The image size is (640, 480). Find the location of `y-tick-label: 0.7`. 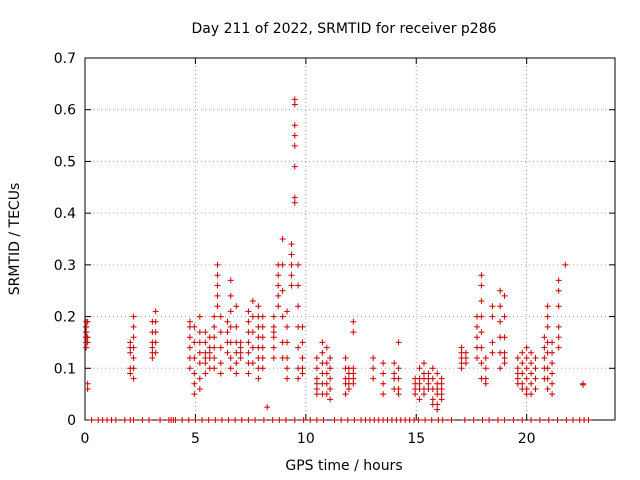

y-tick-label: 0.7 is located at coordinates (65, 59).